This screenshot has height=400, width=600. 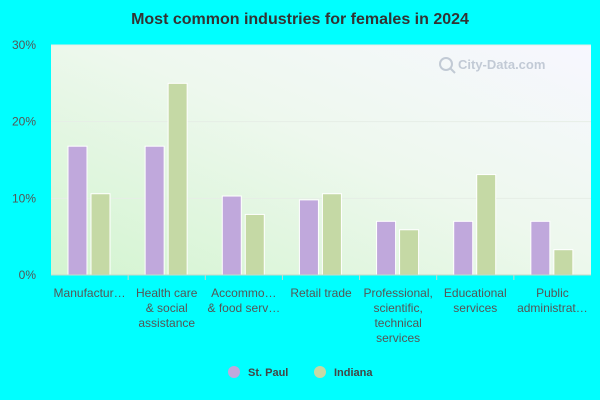 What do you see at coordinates (268, 373) in the screenshot?
I see `legend-label: St. Paul` at bounding box center [268, 373].